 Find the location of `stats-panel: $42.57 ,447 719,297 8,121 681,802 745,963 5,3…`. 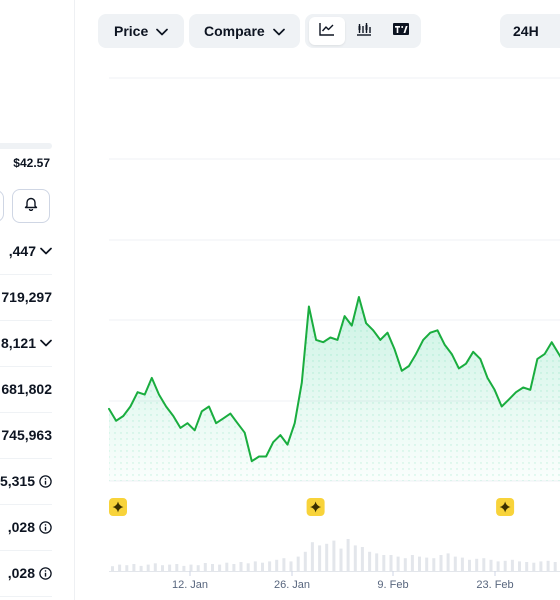

stats-panel: $42.57 ,447 719,297 8,121 681,802 745,963 5,3… is located at coordinates (37, 300).